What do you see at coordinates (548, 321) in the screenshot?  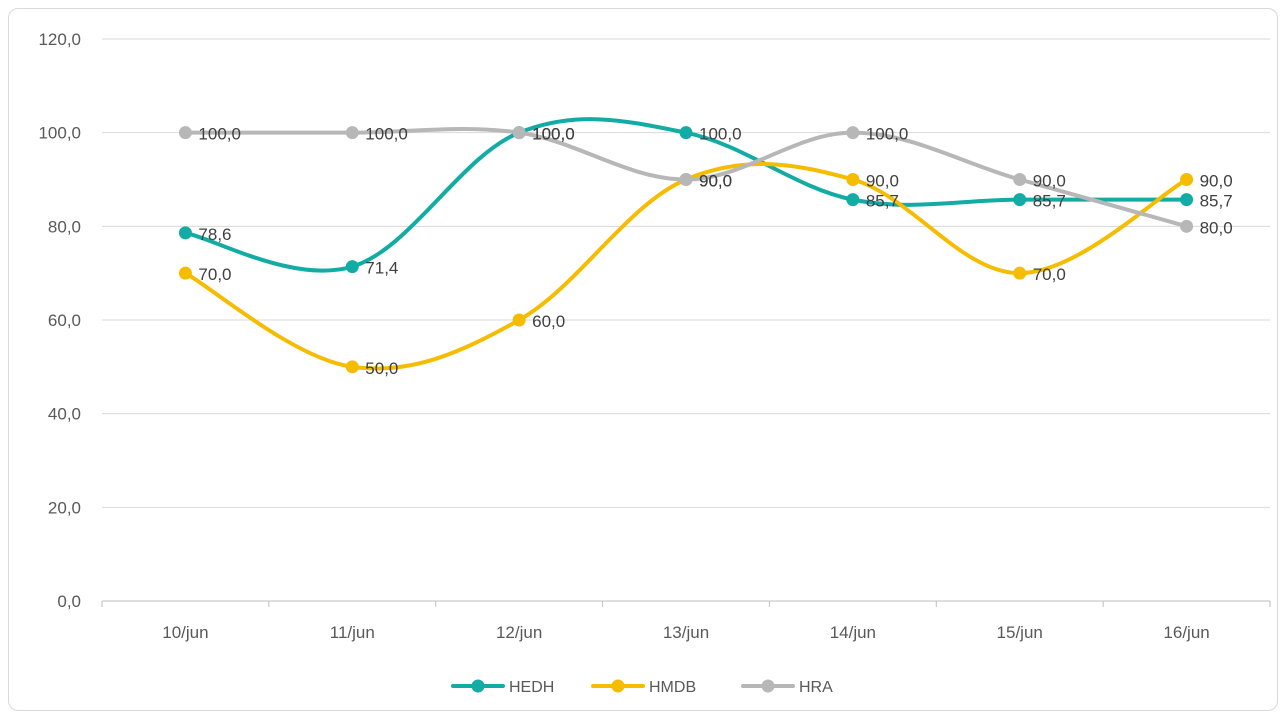 I see `data-label-hmdb: 60,0` at bounding box center [548, 321].